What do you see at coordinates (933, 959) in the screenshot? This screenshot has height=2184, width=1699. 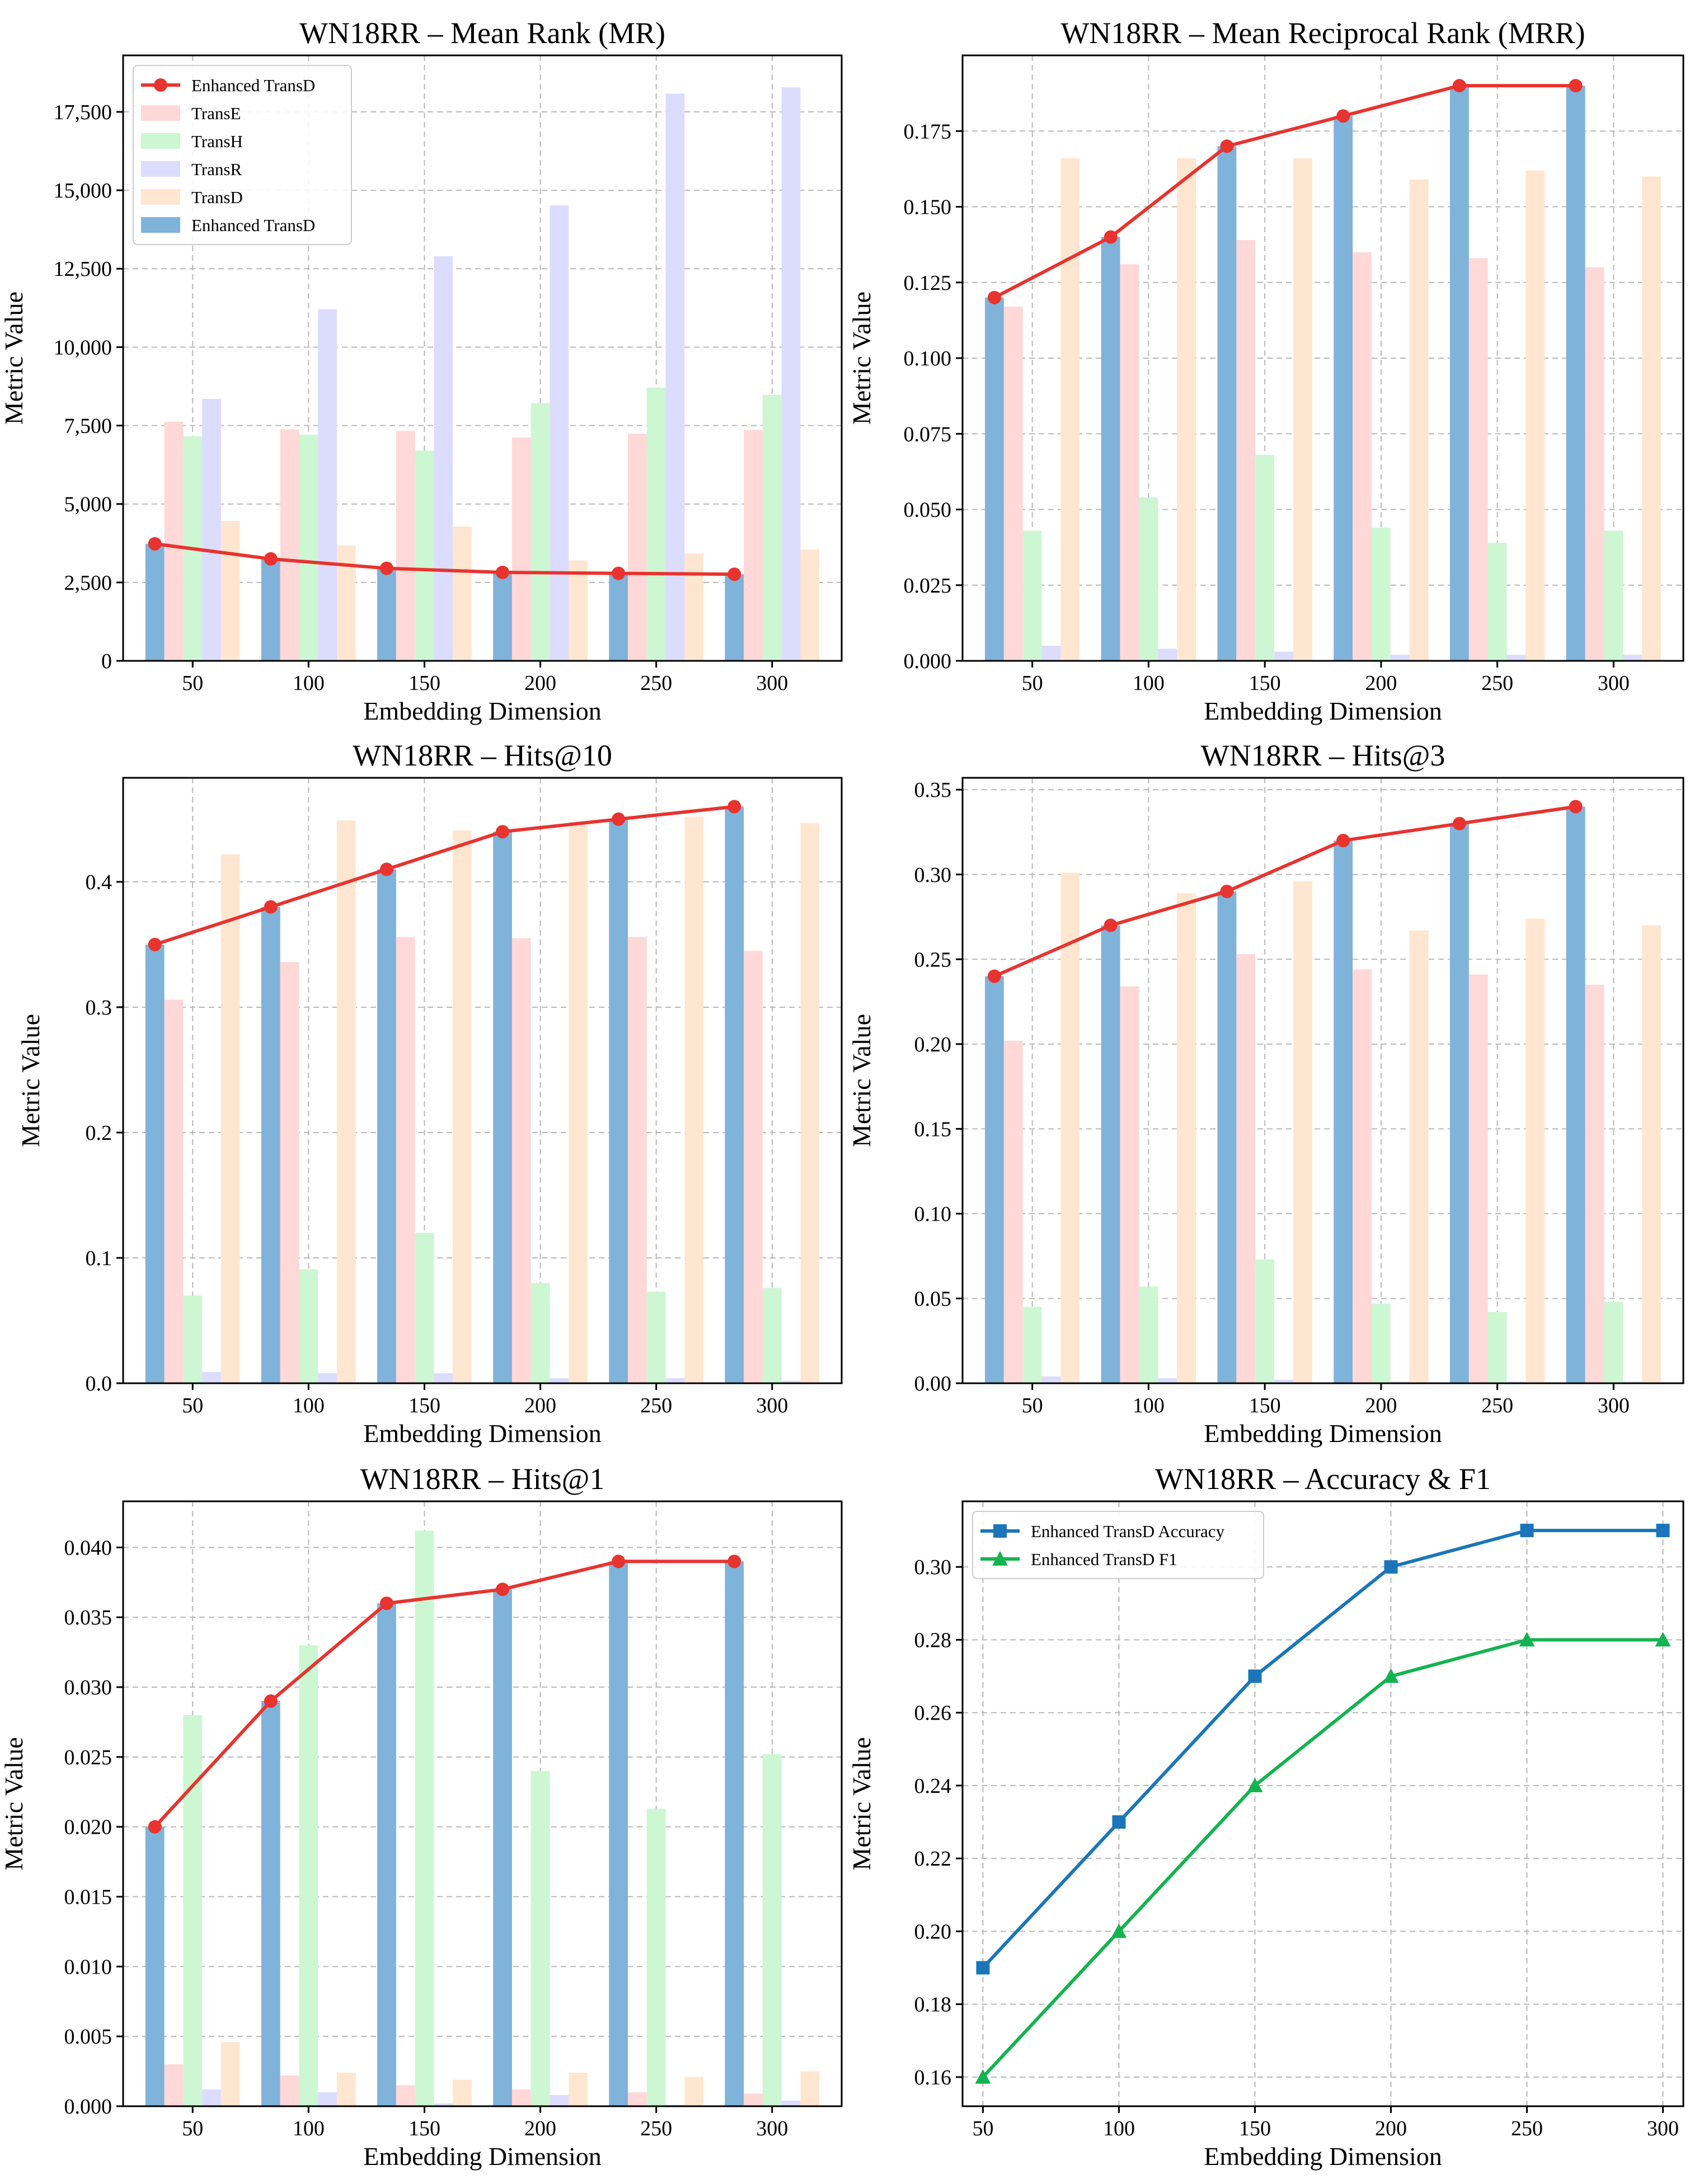 I see `y-tick-label: 0.25` at bounding box center [933, 959].